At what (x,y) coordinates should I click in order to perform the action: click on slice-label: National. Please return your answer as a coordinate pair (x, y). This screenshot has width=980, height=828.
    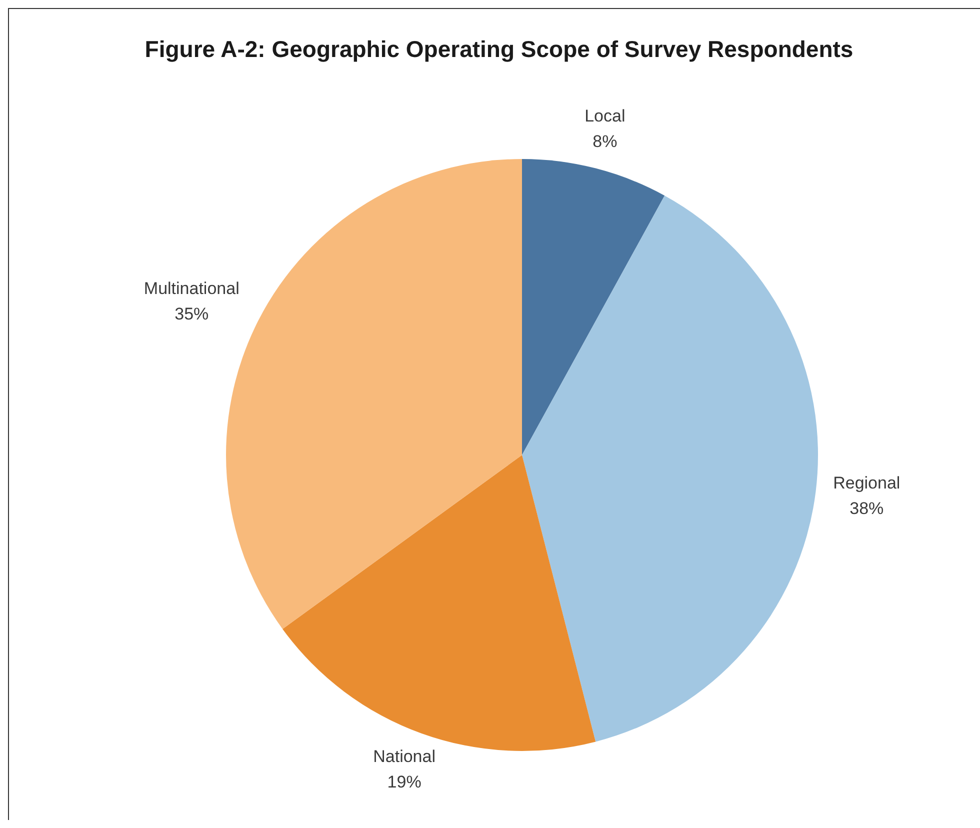
    Looking at the image, I should click on (404, 756).